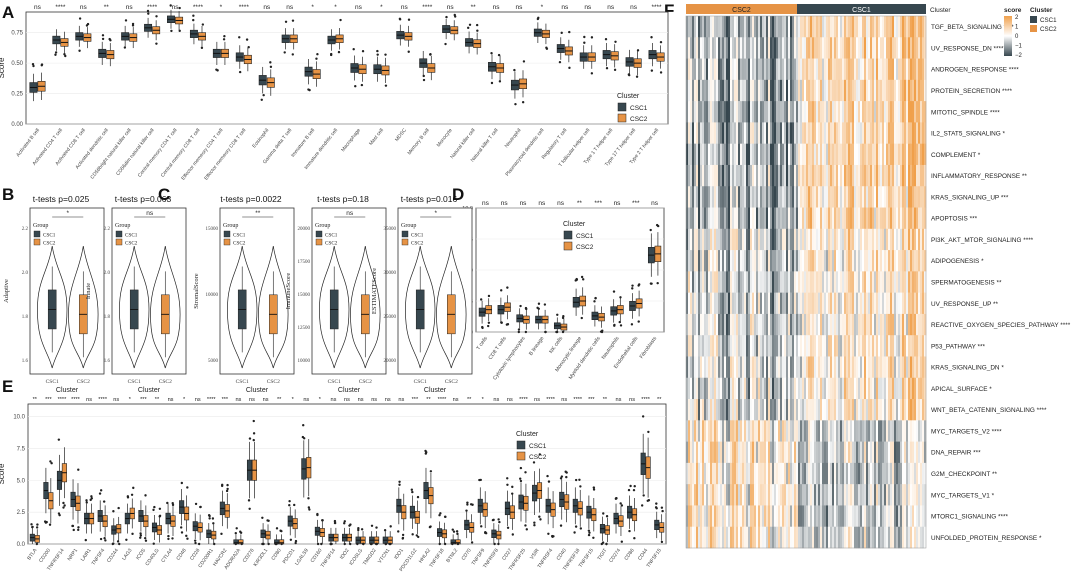 The image size is (1072, 583). Describe the element at coordinates (408, 51) in the screenshot. I see `pt-csc2-16-outlier` at that location.